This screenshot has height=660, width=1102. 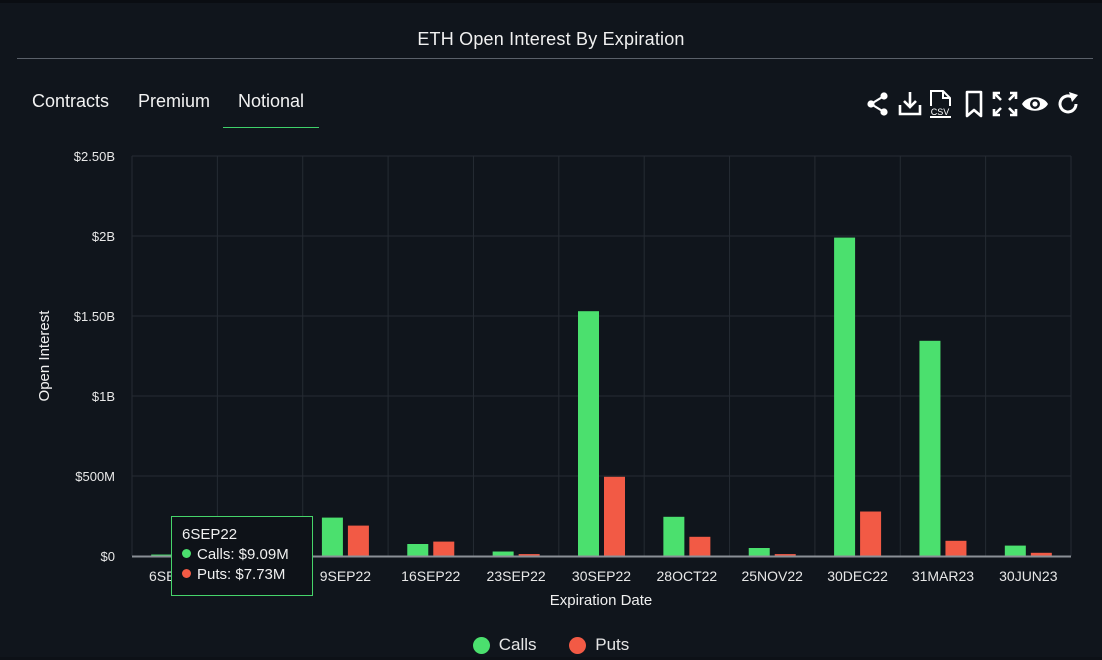 I want to click on legend-item-puts: Puts, so click(x=599, y=645).